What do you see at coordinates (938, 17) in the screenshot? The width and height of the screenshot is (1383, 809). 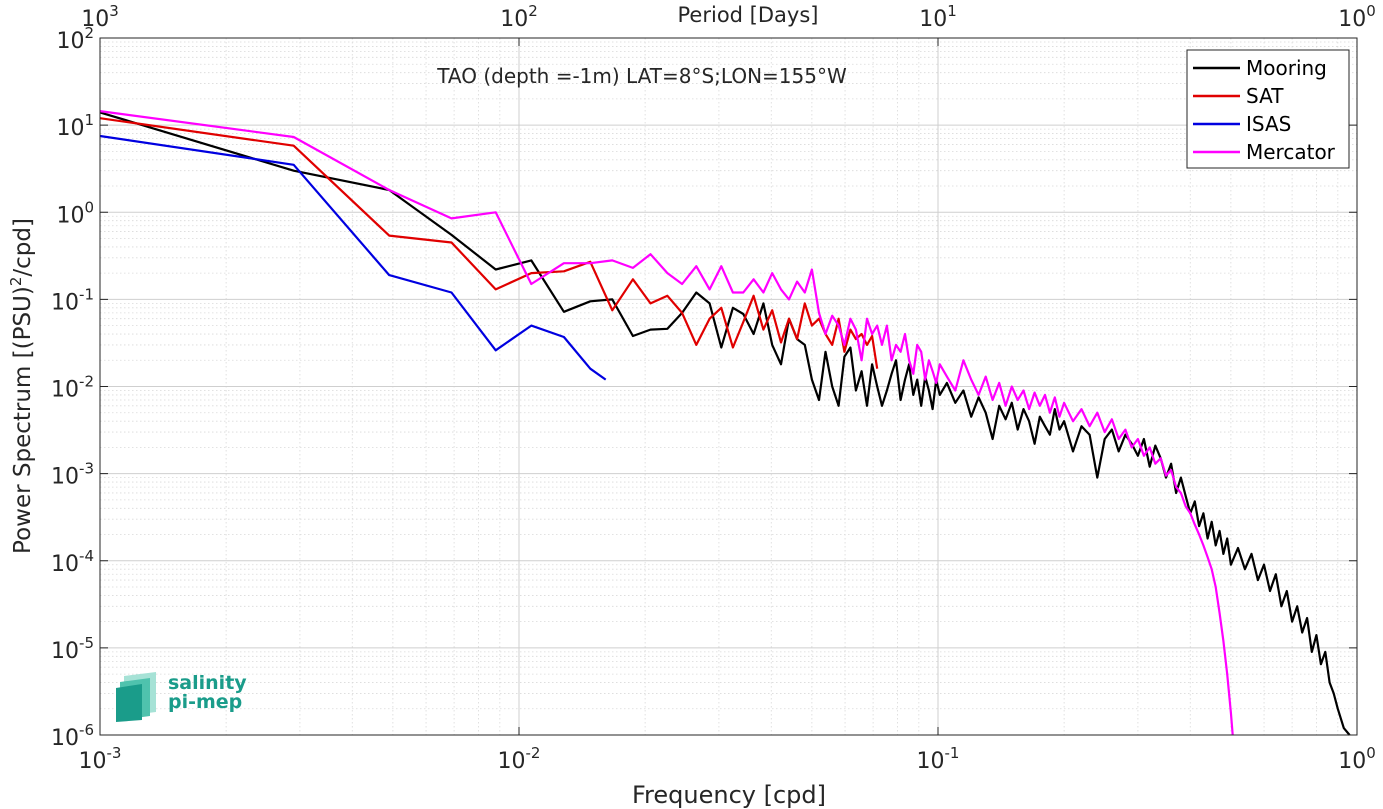 I see `top-tick-label: 10¹` at bounding box center [938, 17].